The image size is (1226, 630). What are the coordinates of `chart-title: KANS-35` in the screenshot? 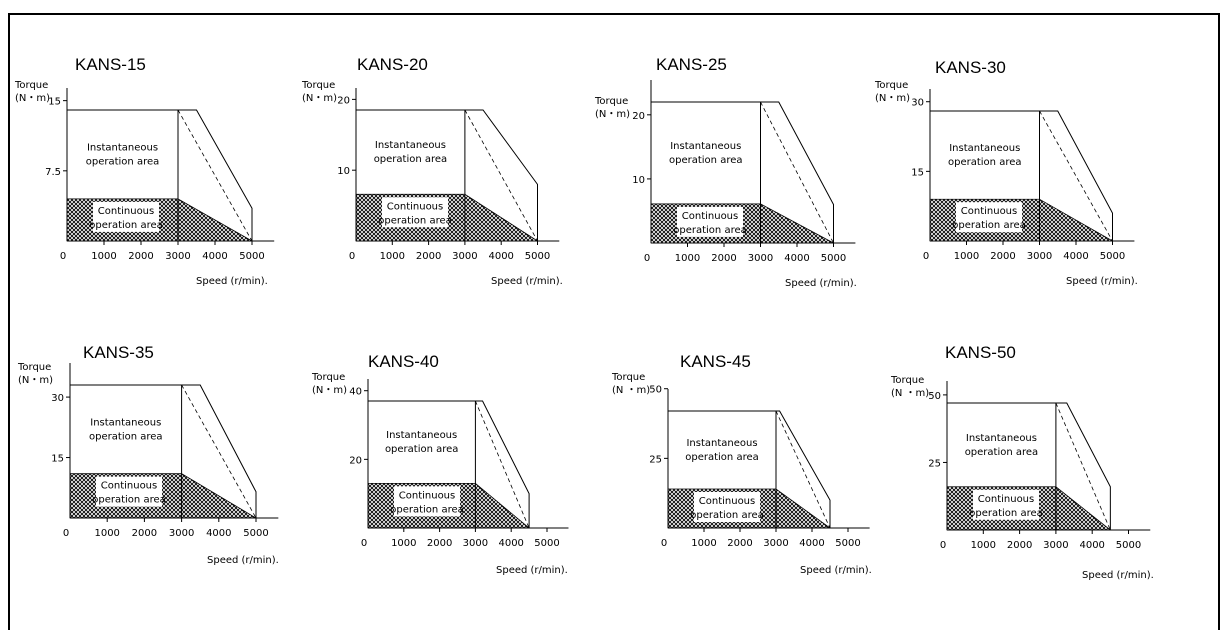 It's located at (118, 352).